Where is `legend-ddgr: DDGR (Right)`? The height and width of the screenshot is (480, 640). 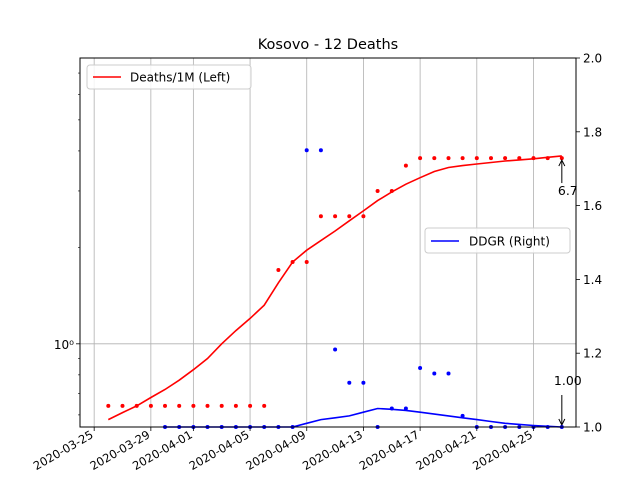 legend-ddgr: DDGR (Right) is located at coordinates (497, 240).